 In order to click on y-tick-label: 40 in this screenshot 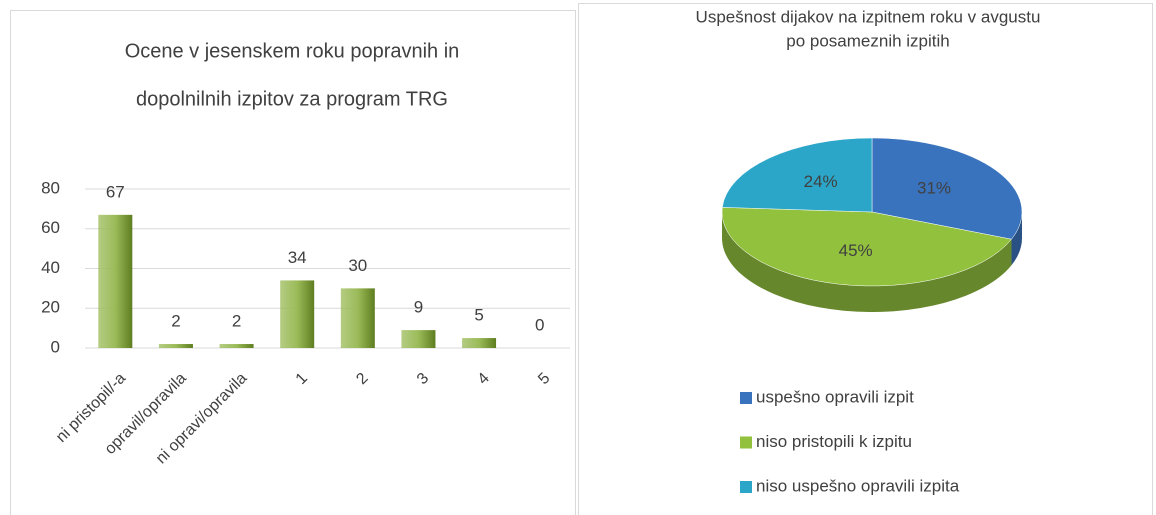, I will do `click(50, 267)`.